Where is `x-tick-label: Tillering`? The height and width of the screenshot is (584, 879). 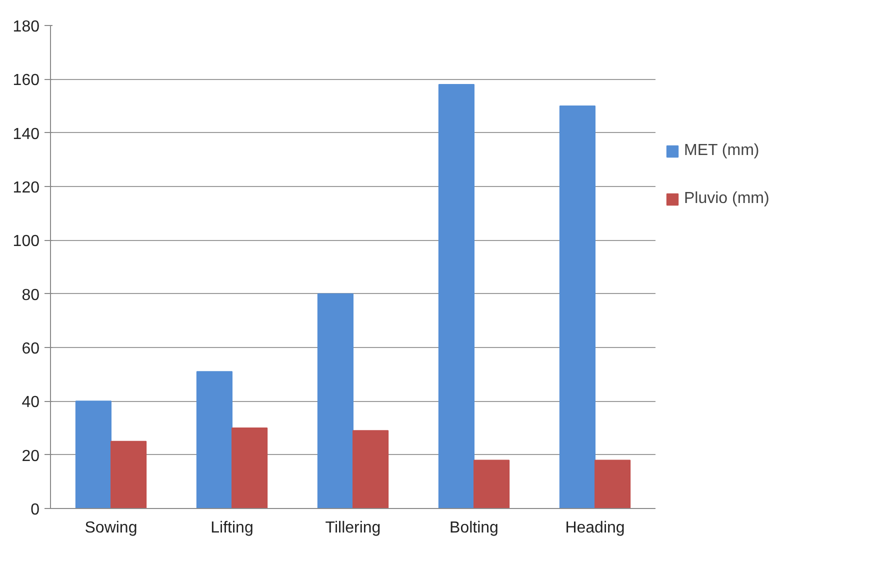
x-tick-label: Tillering is located at coordinates (353, 528).